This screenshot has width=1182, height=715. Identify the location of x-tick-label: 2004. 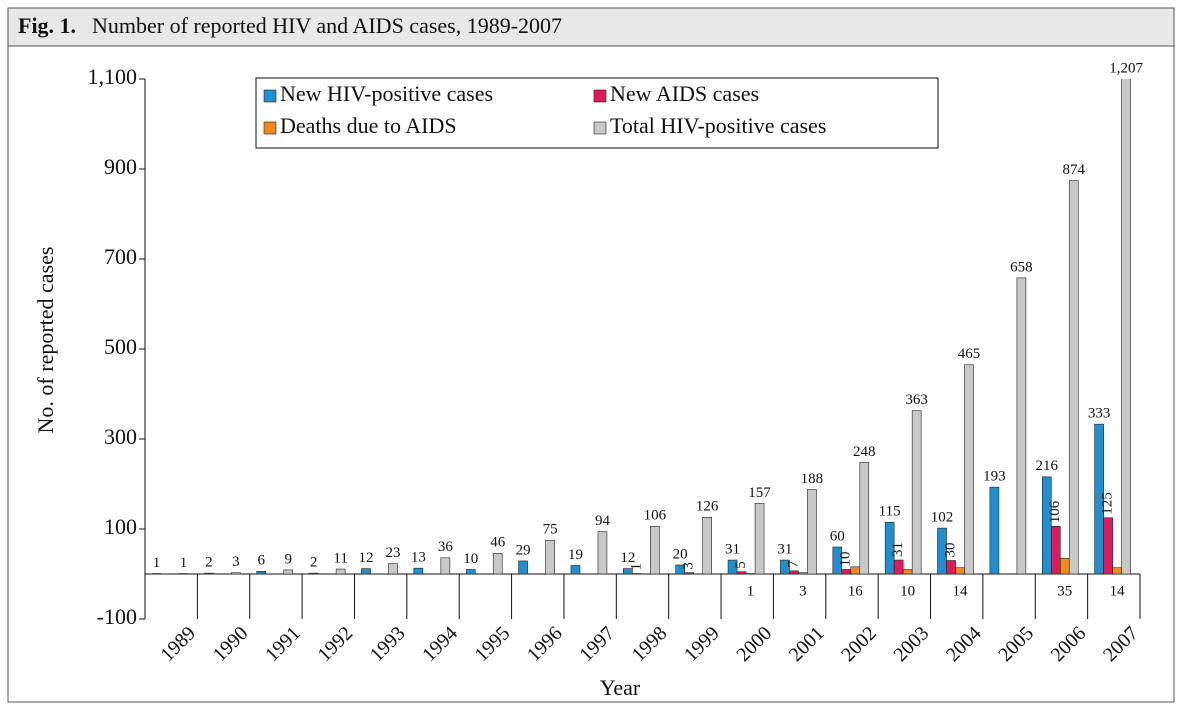
(964, 644).